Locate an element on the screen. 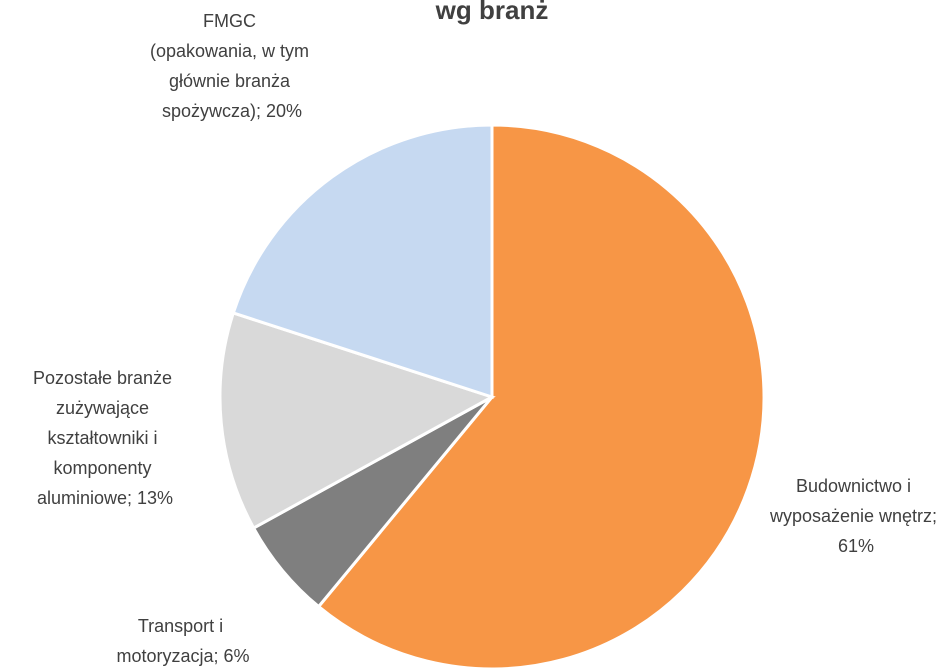  data-label: Budownictwo i wyposażenie wnętrz; 61% is located at coordinates (854, 516).